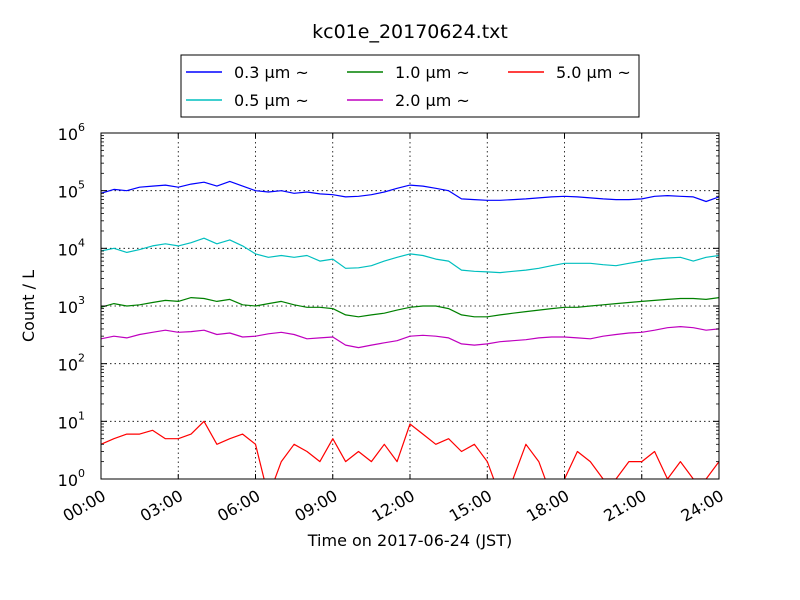 This screenshot has height=600, width=800. I want to click on y-tick-label: 10², so click(71, 363).